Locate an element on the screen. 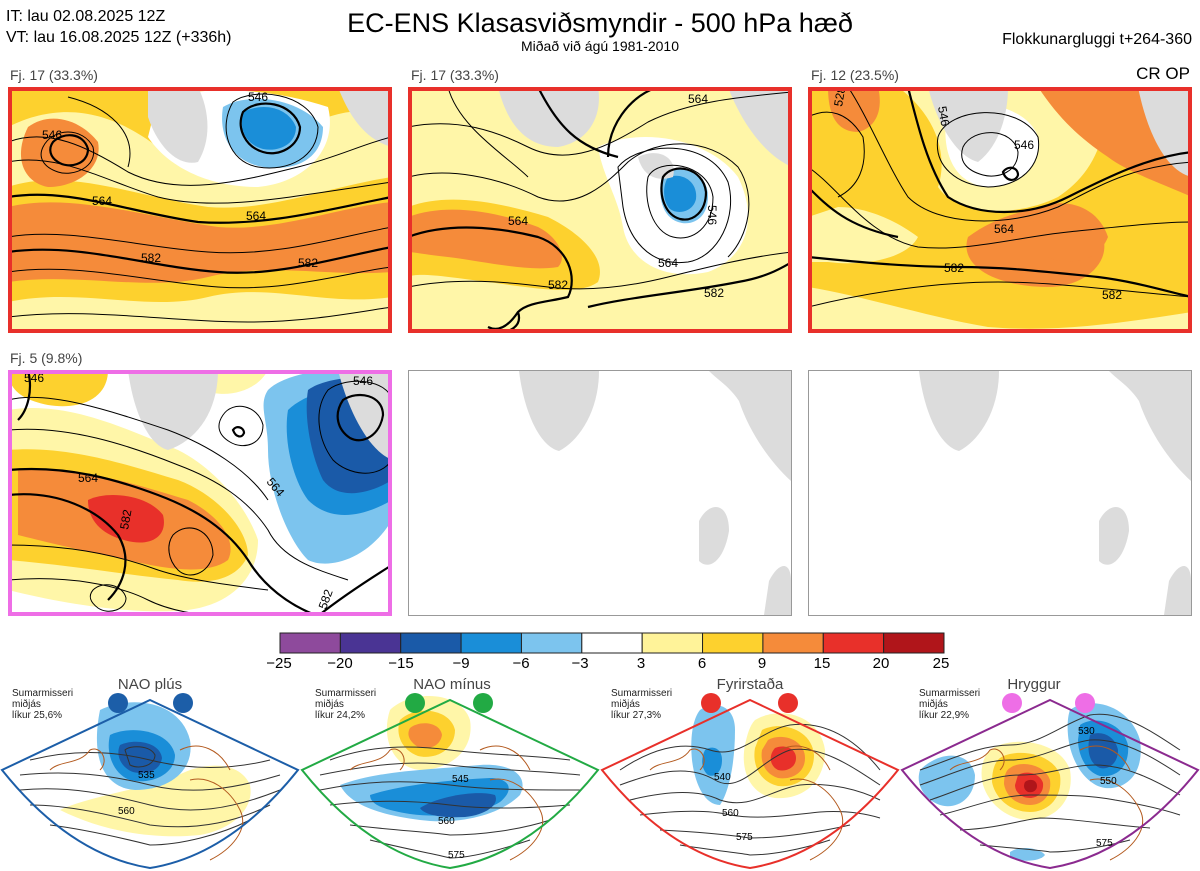 The height and width of the screenshot is (871, 1200). regime-contour-label: 535 is located at coordinates (146, 775).